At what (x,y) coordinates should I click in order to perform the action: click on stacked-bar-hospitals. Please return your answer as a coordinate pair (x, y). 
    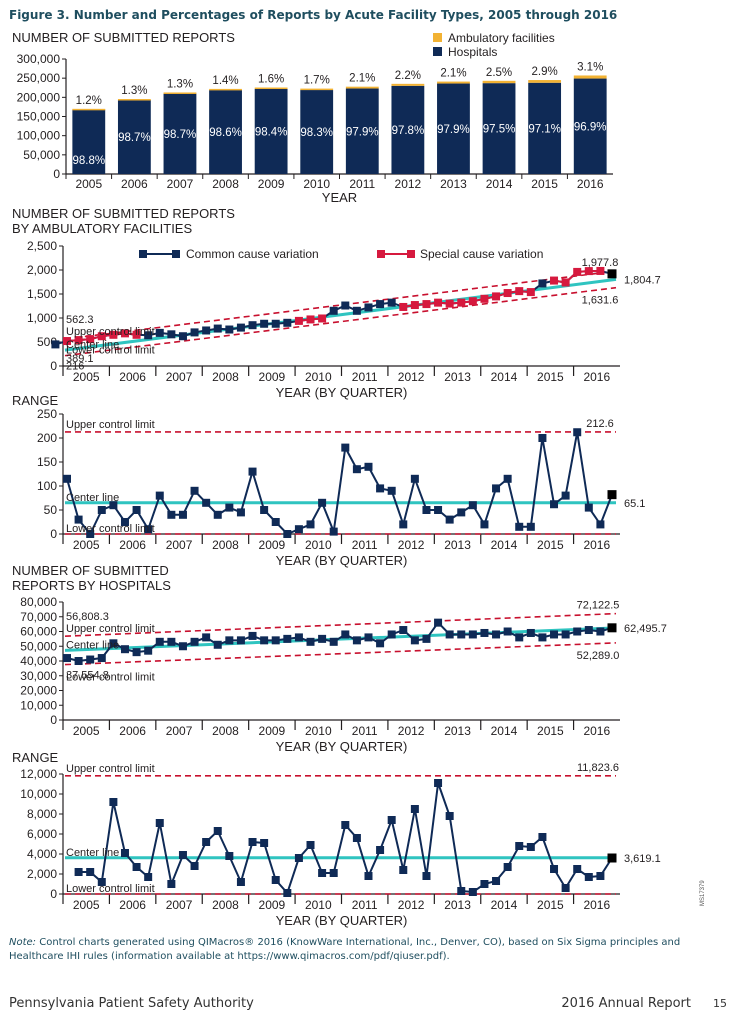
    Looking at the image, I should click on (180, 133).